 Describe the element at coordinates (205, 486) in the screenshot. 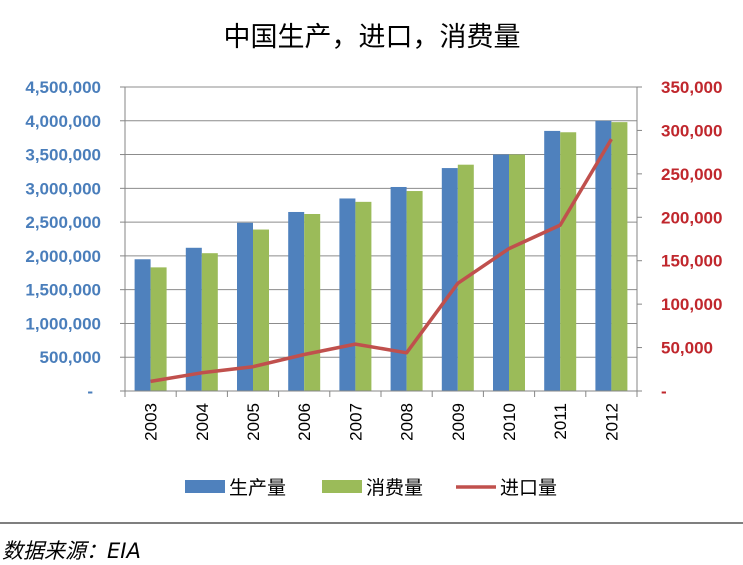

I see `legend-production-swatch` at that location.